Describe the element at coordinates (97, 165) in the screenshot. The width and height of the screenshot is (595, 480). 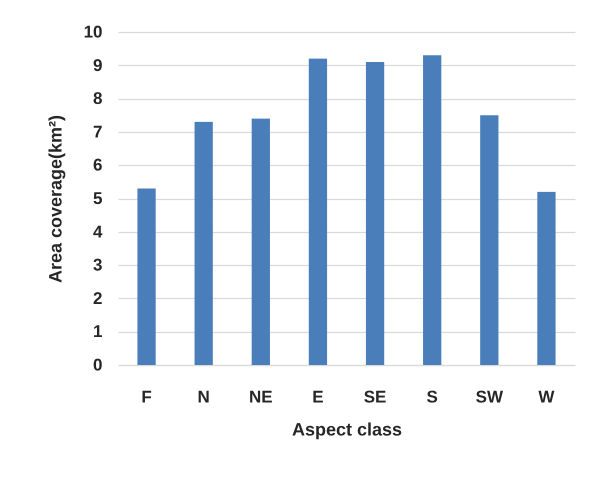
I see `y-tick-label: 6` at that location.